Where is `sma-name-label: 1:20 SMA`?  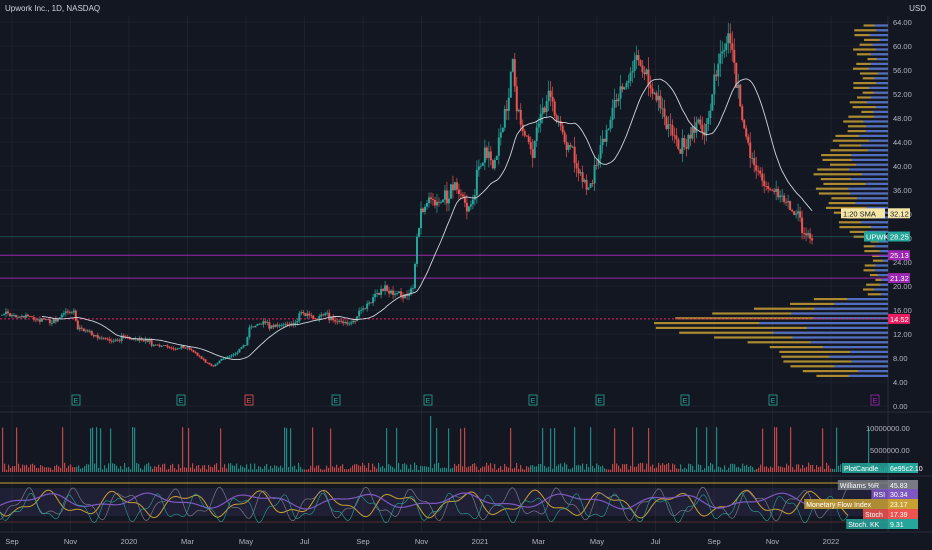 sma-name-label: 1:20 SMA is located at coordinates (859, 213).